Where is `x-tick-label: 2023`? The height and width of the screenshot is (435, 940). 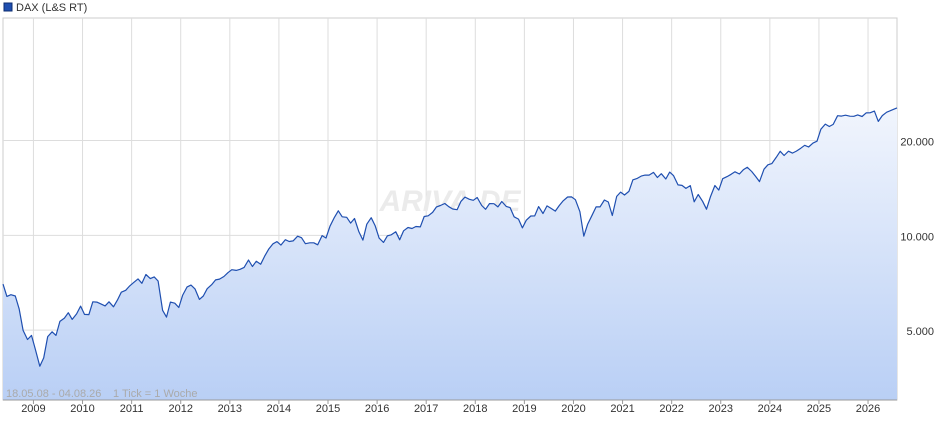 x-tick-label: 2023 is located at coordinates (721, 409).